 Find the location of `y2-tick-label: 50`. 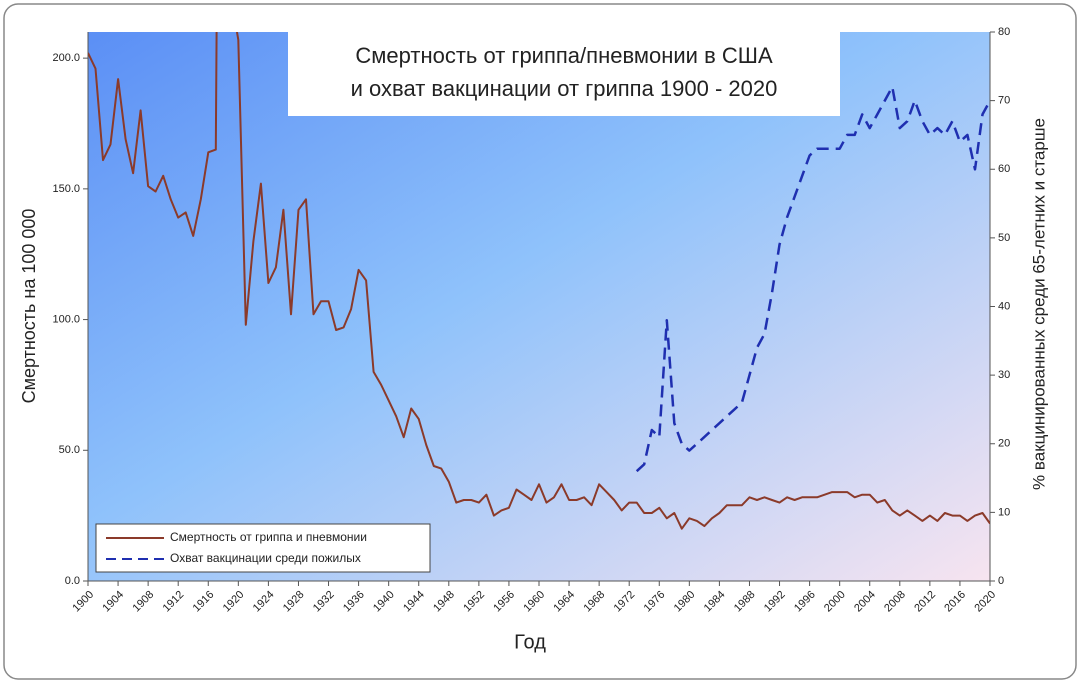

y2-tick-label: 50 is located at coordinates (1004, 238).